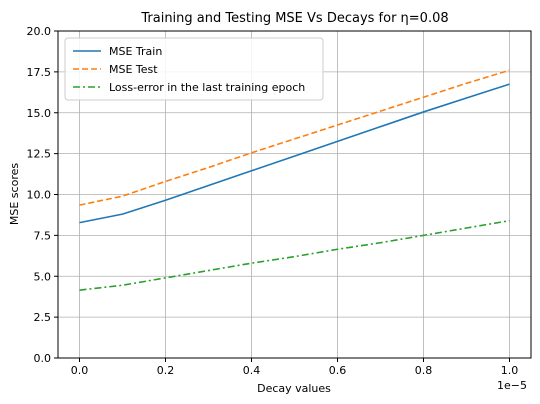 Image resolution: width=540 pixels, height=404 pixels. I want to click on y-tick-label: 7.5, so click(43, 235).